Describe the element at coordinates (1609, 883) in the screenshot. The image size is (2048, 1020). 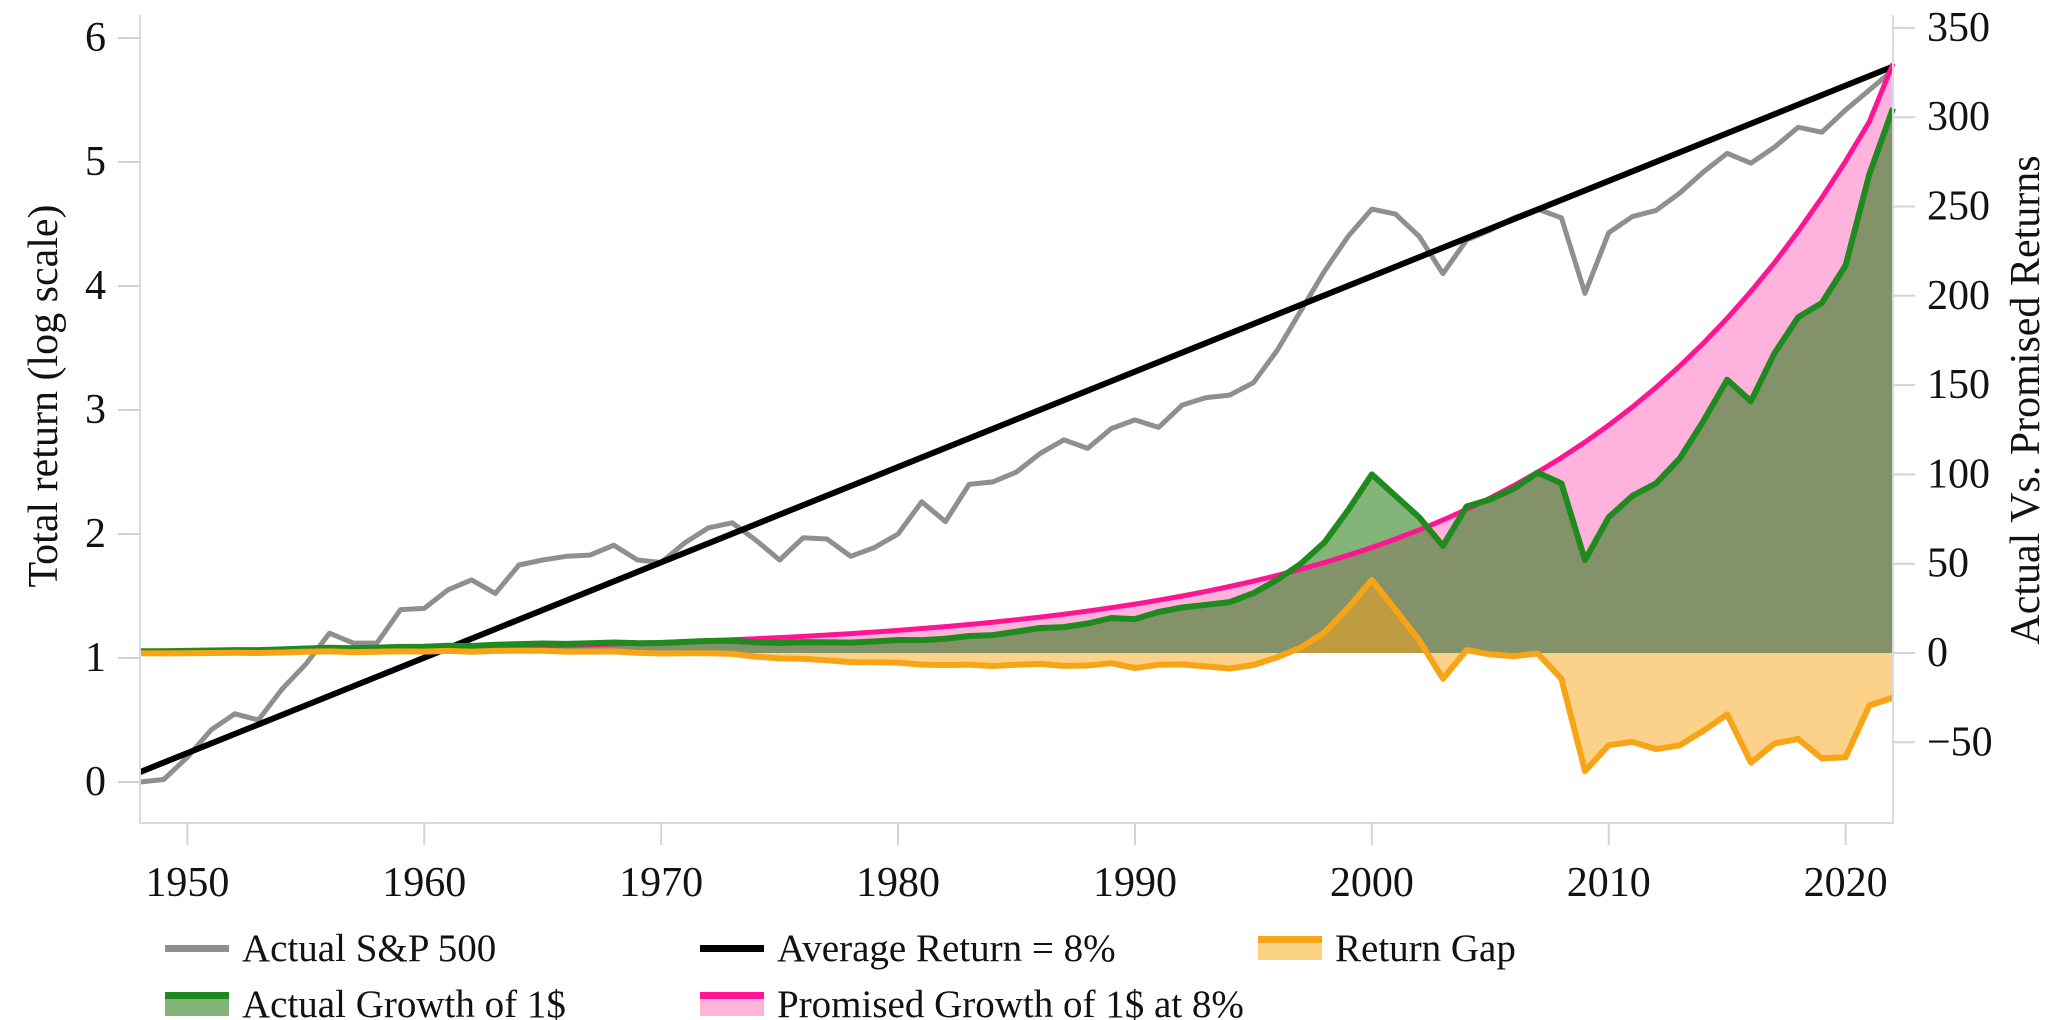
I see `x-axis-tick-label: 2010` at that location.